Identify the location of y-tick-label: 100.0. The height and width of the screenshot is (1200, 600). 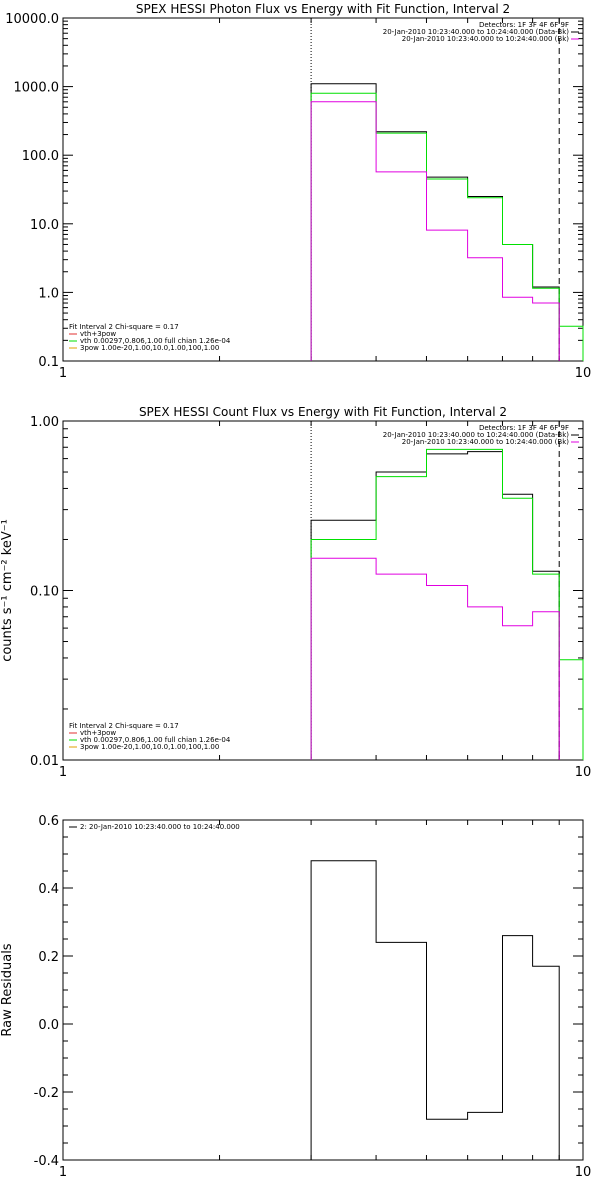
(40, 156).